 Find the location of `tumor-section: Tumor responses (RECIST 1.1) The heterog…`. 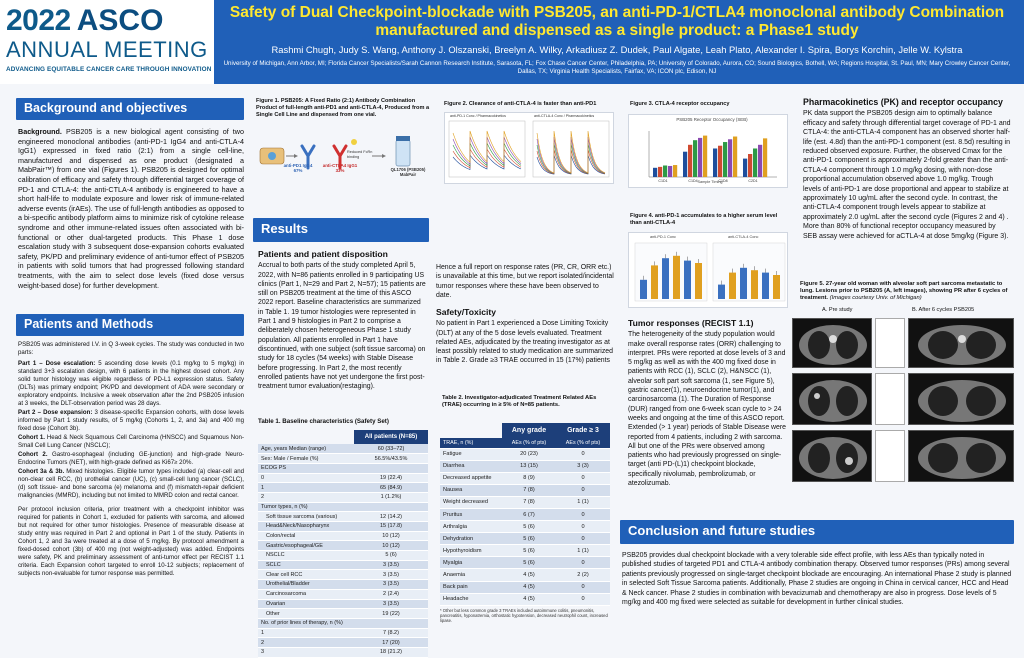

tumor-section: Tumor responses (RECIST 1.1) The heterog… is located at coordinates (709, 403).